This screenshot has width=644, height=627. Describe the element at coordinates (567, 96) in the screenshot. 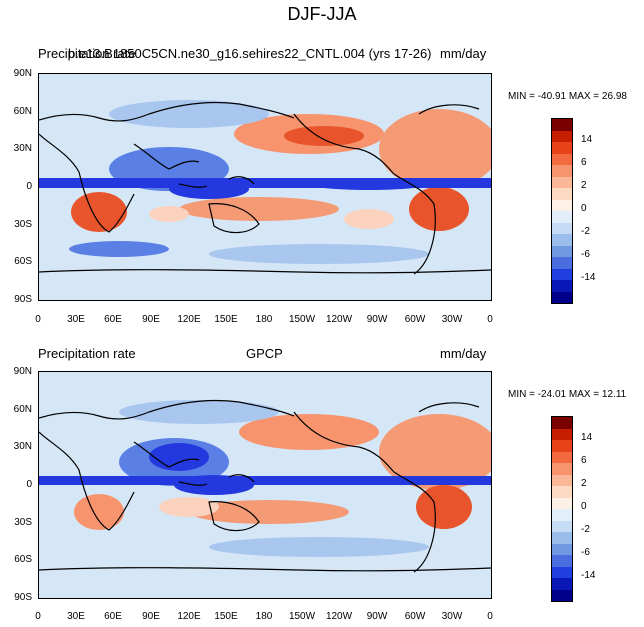

I see `min-max-stats: MIN = -40.91 MAX = 26.98` at that location.